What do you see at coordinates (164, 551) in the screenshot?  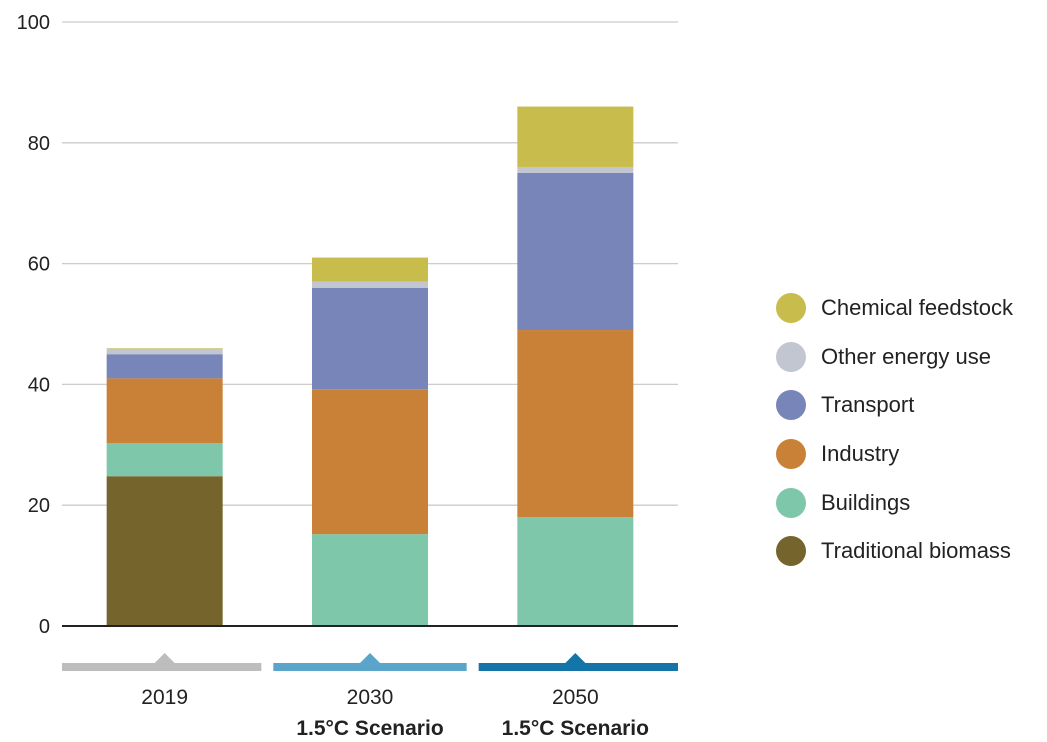 I see `bar-traditional-biomass-2019` at bounding box center [164, 551].